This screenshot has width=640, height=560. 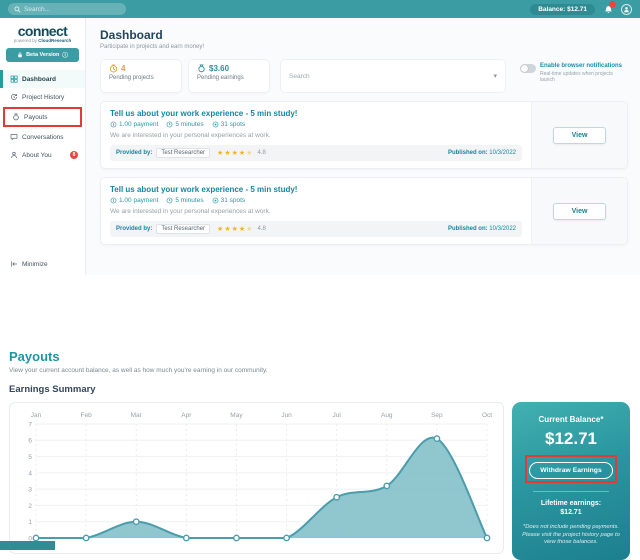 I want to click on connect-logo: connect, so click(x=42, y=31).